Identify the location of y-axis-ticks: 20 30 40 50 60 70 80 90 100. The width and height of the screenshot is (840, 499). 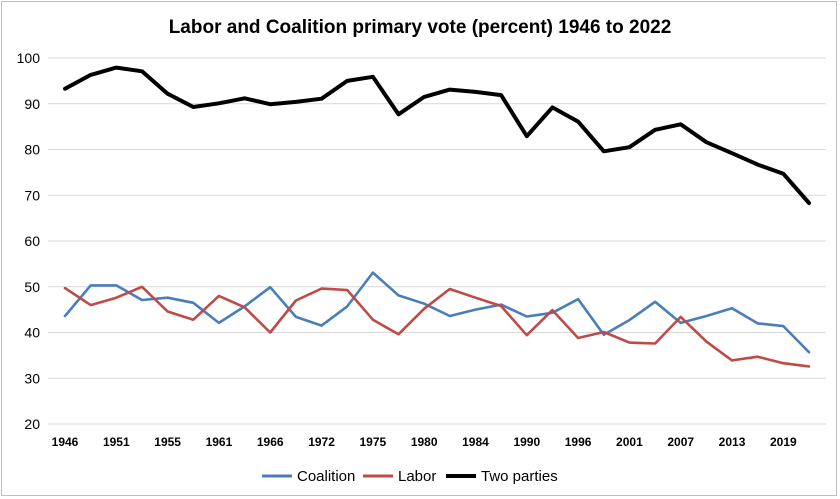
(29, 241).